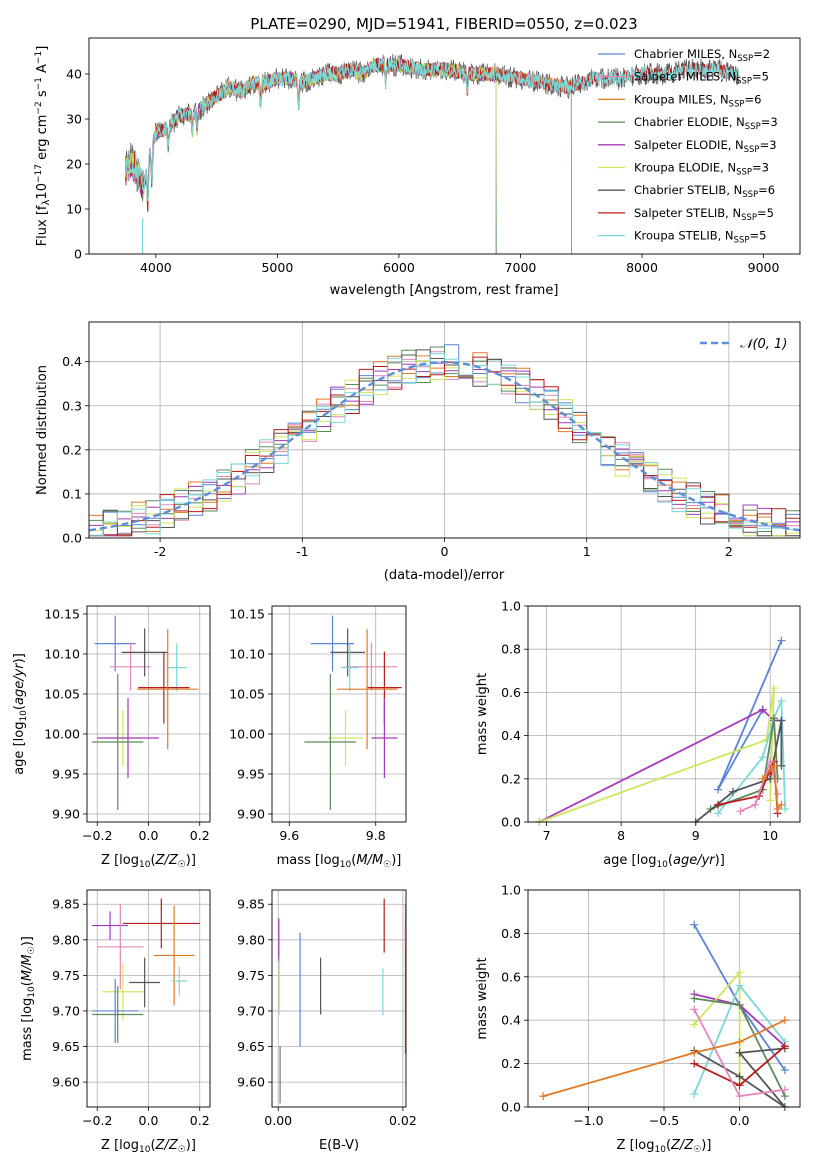 This screenshot has width=819, height=1170. Describe the element at coordinates (511, 933) in the screenshot. I see `y-tick-label: 0.8` at that location.